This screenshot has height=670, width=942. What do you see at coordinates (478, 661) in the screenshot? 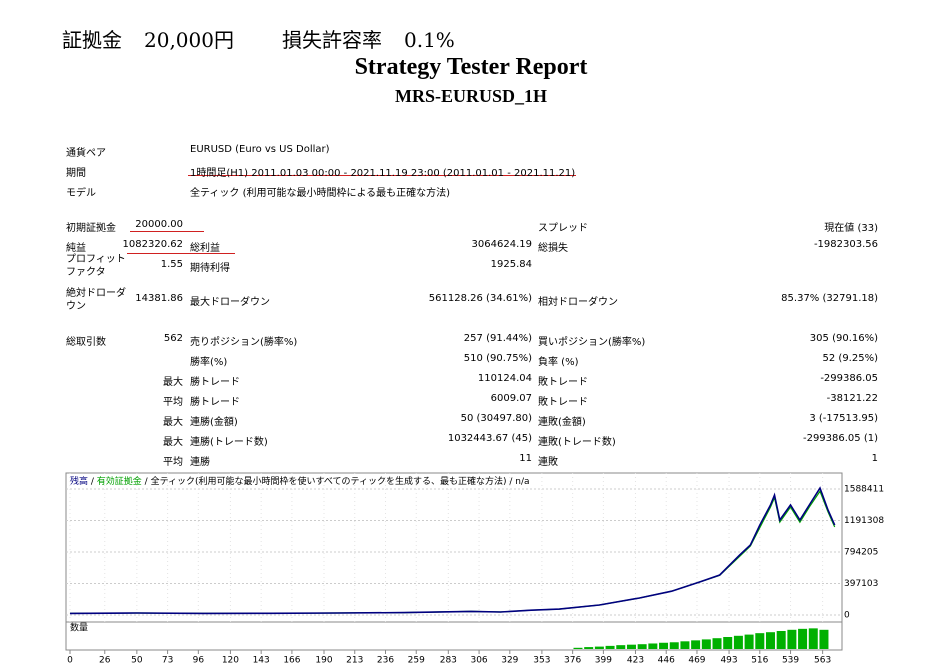
I see `x-tick-label: 306` at bounding box center [478, 661].